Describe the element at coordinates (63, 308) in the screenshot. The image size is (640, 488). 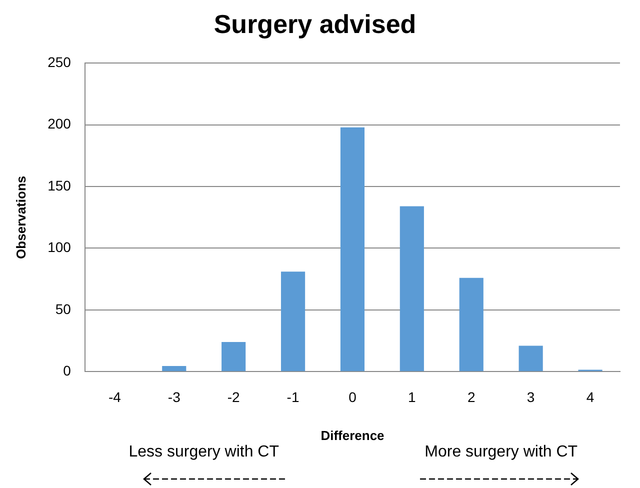
I see `y-tick-label: 50` at that location.